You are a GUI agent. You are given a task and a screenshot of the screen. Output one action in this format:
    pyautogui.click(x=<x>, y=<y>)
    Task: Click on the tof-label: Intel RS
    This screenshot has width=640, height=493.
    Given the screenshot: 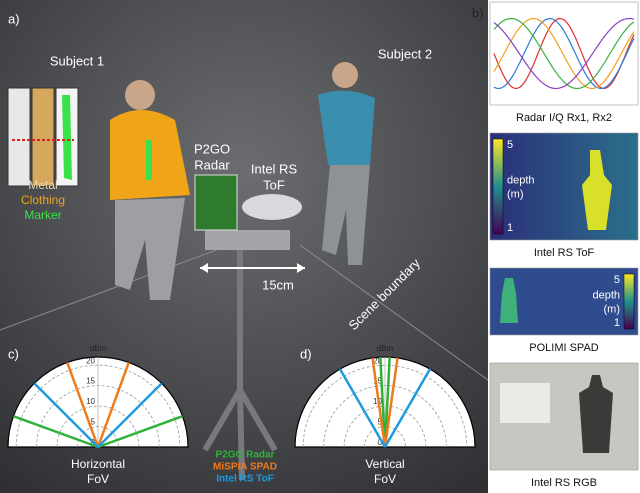 What is the action you would take?
    pyautogui.click(x=274, y=168)
    